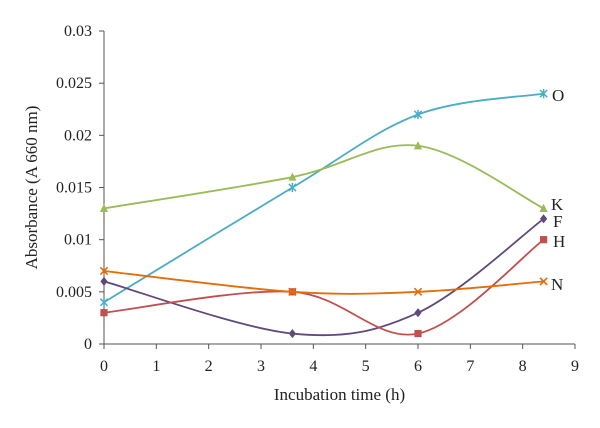 This screenshot has width=600, height=428. I want to click on x-tick-label: 7, so click(470, 366).